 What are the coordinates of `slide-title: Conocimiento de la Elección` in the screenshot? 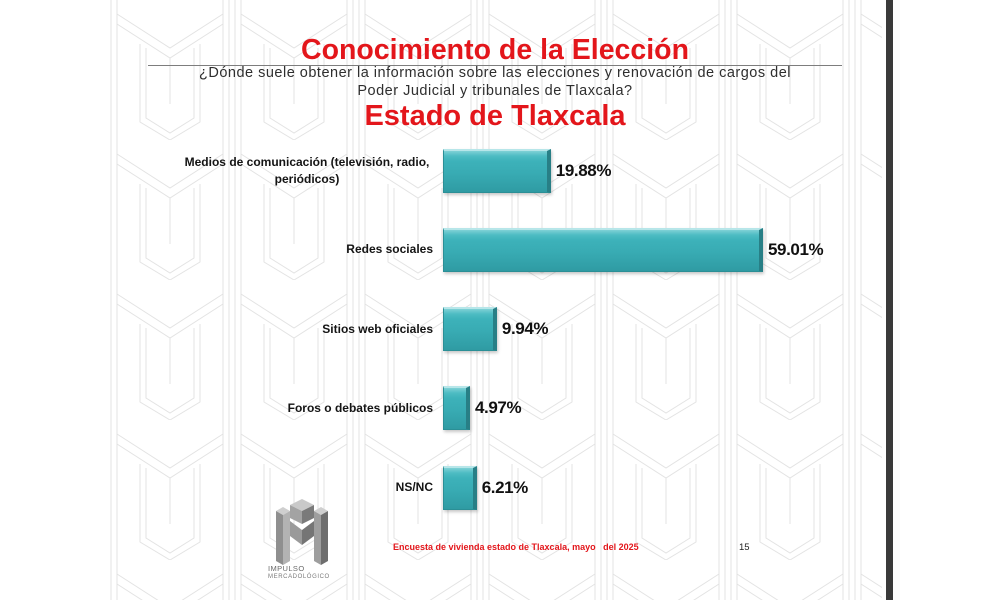 It's located at (495, 50).